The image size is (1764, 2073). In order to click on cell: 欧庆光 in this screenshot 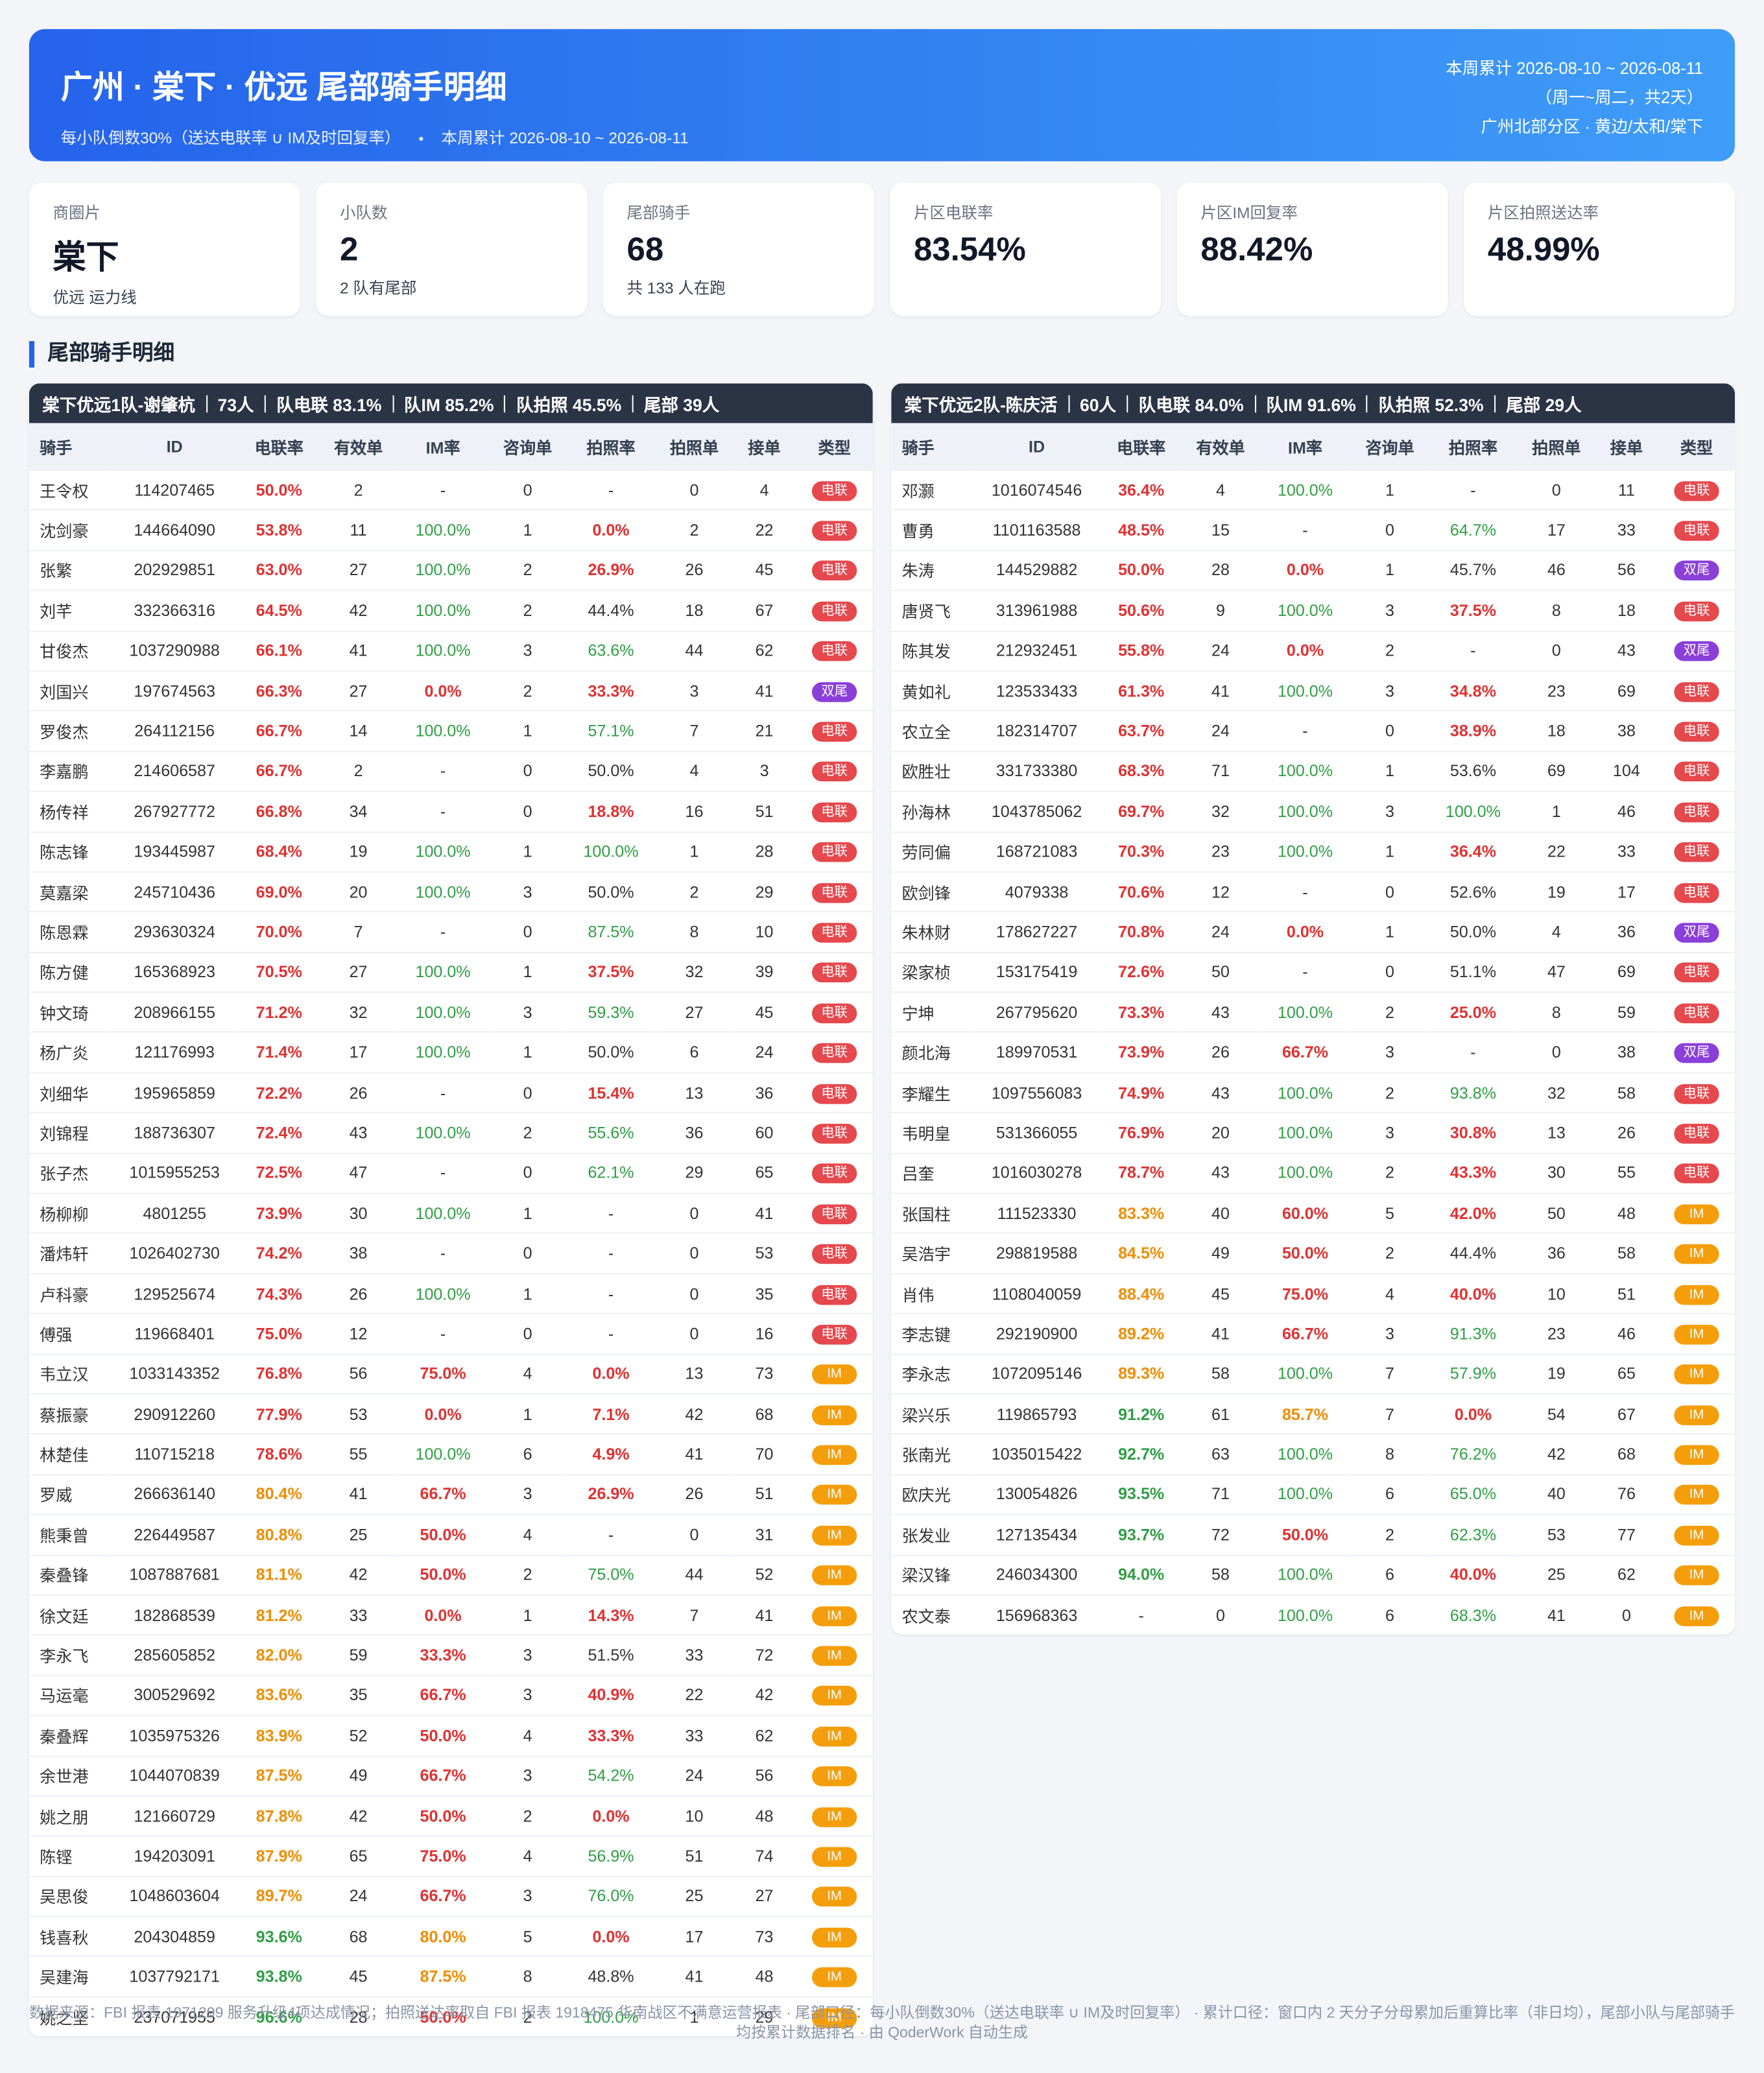, I will do `click(932, 1494)`.